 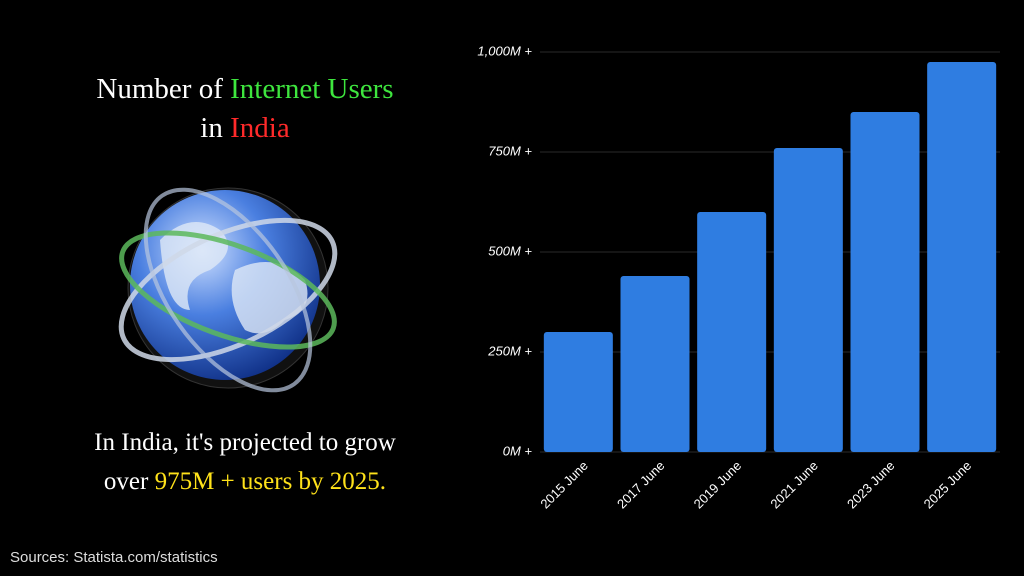 I want to click on x-tick-label: 2019 June, so click(x=718, y=485).